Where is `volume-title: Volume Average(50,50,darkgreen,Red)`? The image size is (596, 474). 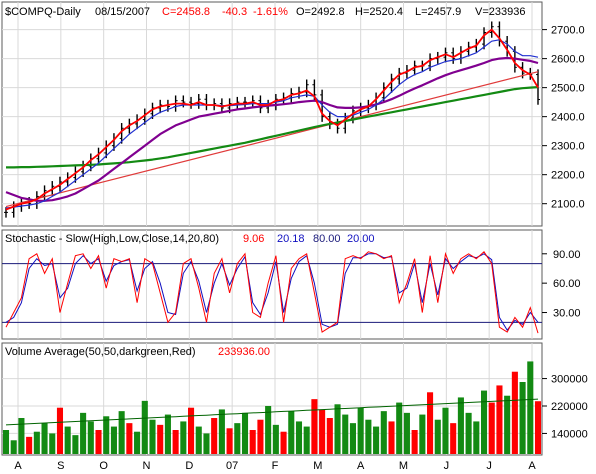 volume-title: Volume Average(50,50,darkgreen,Red) is located at coordinates (100, 352).